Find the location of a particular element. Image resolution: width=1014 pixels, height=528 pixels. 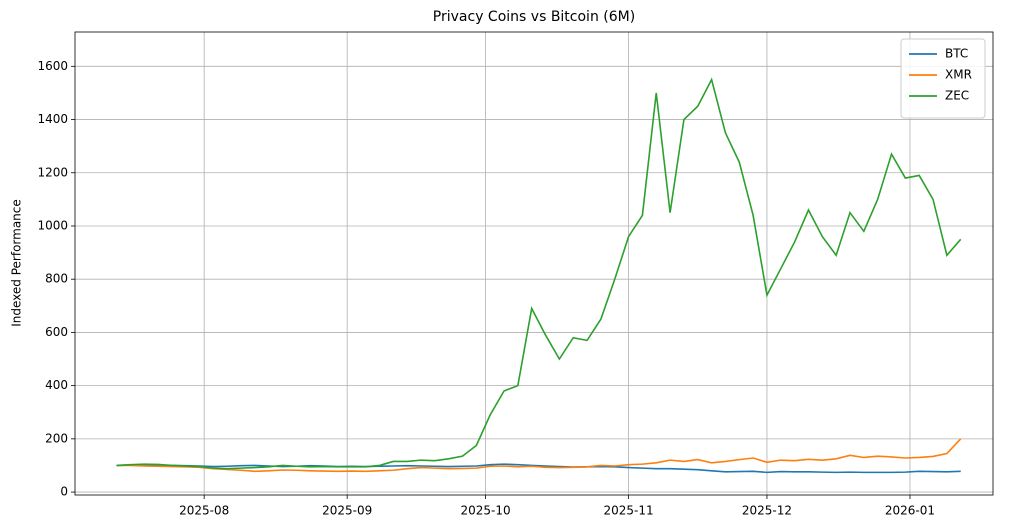

y-tick-label: 1000 is located at coordinates (52, 225).